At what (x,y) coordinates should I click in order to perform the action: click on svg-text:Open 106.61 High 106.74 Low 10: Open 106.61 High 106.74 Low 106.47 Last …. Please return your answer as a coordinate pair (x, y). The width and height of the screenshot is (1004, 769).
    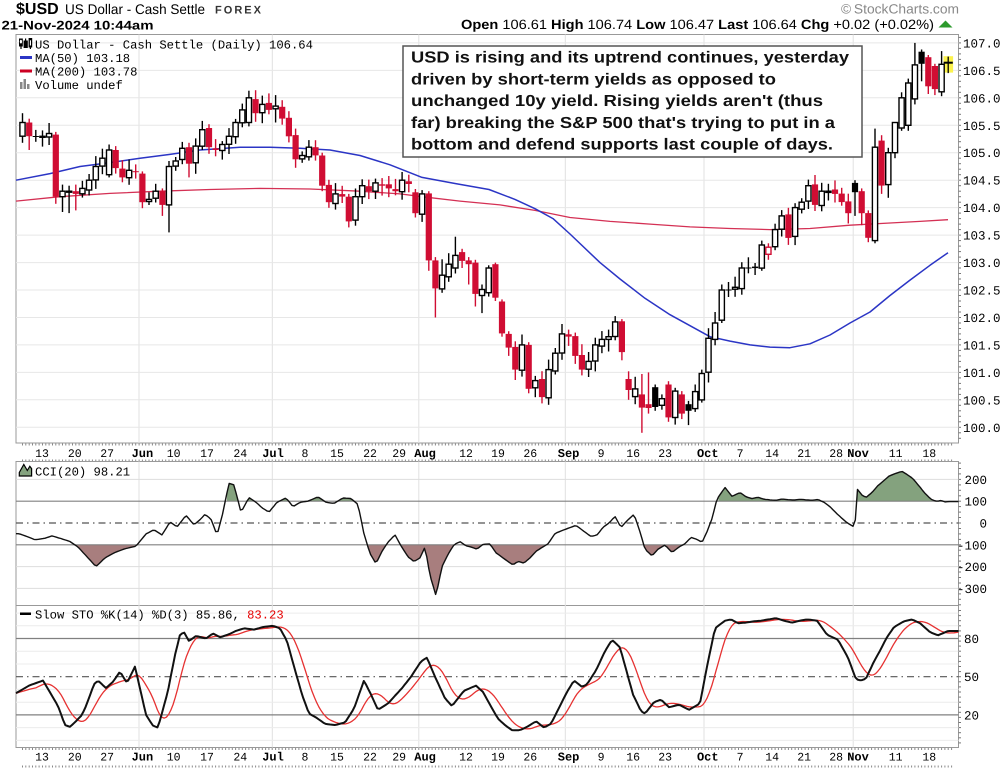
    Looking at the image, I should click on (697, 24).